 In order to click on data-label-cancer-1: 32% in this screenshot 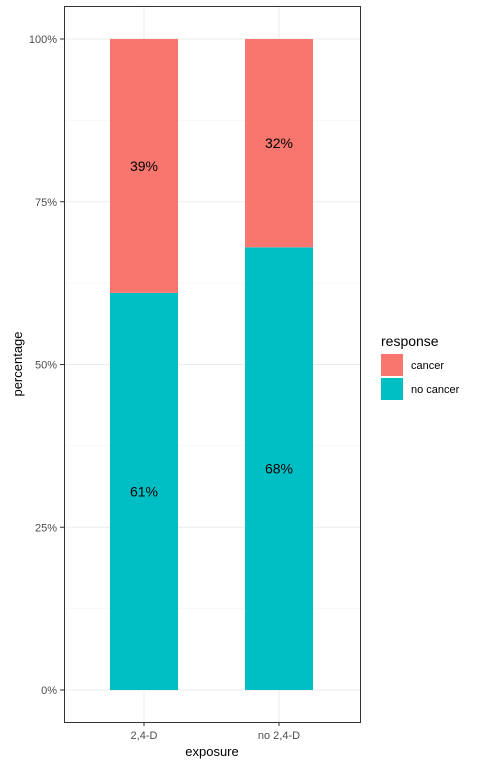, I will do `click(279, 143)`.